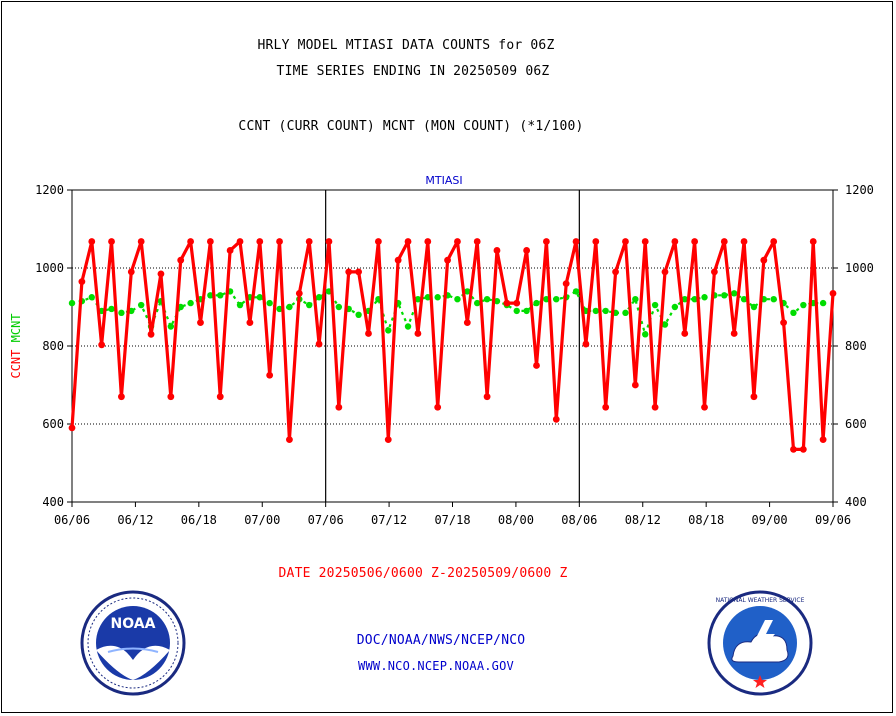 The image size is (896, 716). Describe the element at coordinates (16, 364) in the screenshot. I see `y-label-ccnt: CCNT` at that location.